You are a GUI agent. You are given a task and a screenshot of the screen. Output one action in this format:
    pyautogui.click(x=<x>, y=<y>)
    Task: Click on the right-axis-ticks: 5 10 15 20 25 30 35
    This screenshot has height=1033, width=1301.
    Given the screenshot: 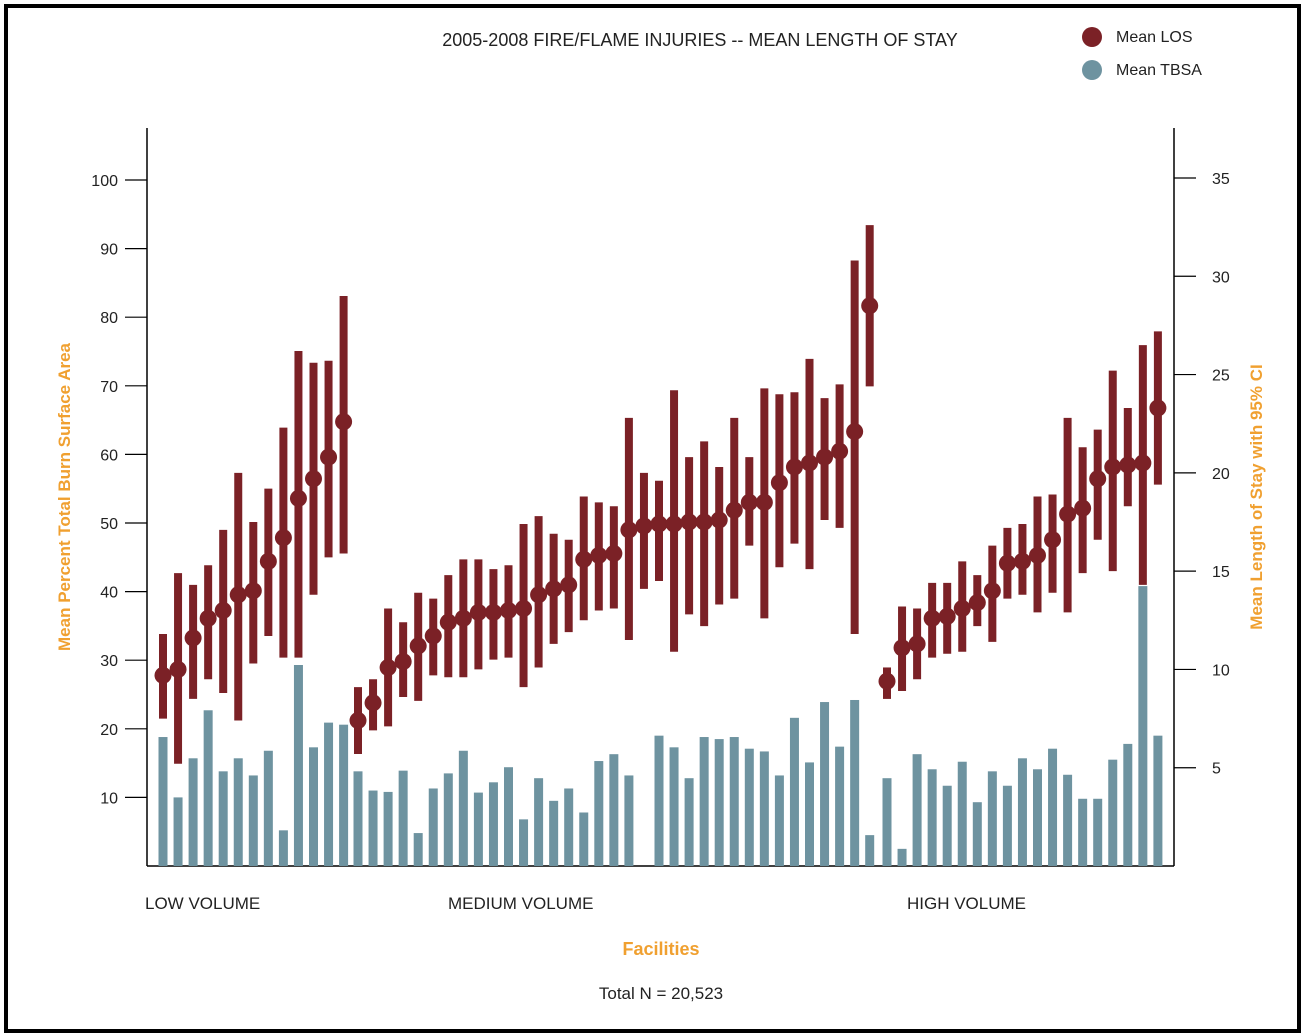 What is the action you would take?
    pyautogui.click(x=1202, y=474)
    